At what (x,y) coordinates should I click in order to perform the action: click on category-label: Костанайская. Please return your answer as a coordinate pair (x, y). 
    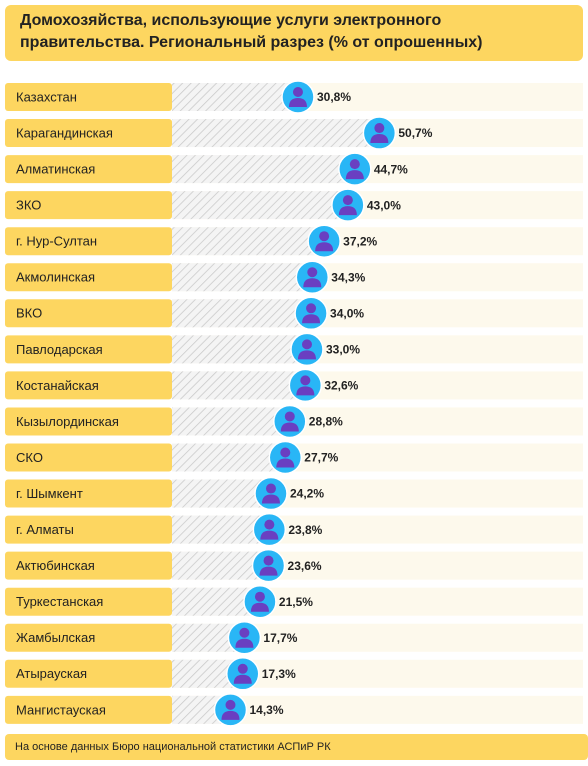
    Looking at the image, I should click on (57, 385).